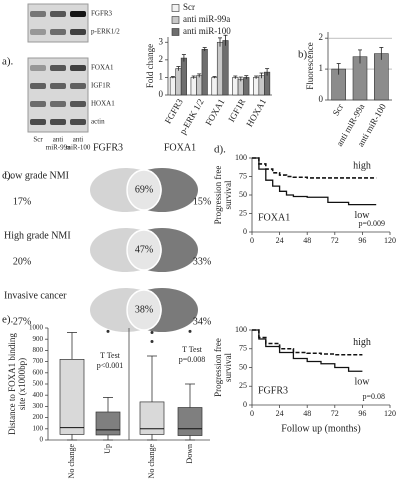 This screenshot has height=487, width=400. I want to click on x-tick-label: IGF1R, so click(236, 110).